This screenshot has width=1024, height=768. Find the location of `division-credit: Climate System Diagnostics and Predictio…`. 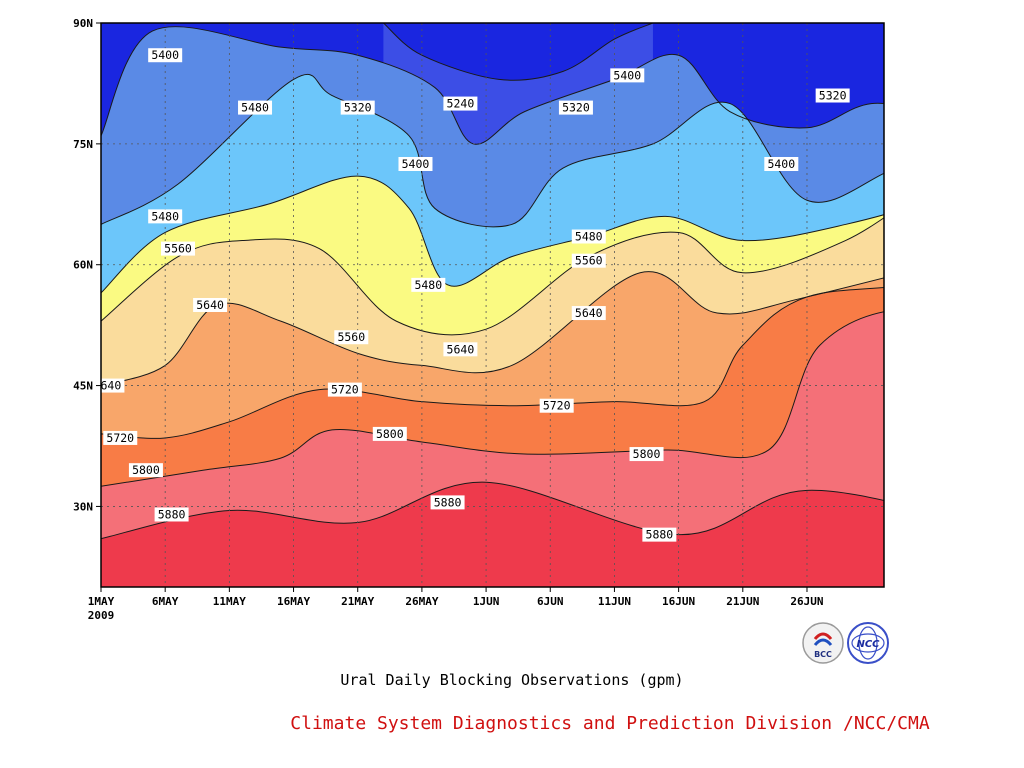

division-credit: Climate System Diagnostics and Predictio… is located at coordinates (610, 723).